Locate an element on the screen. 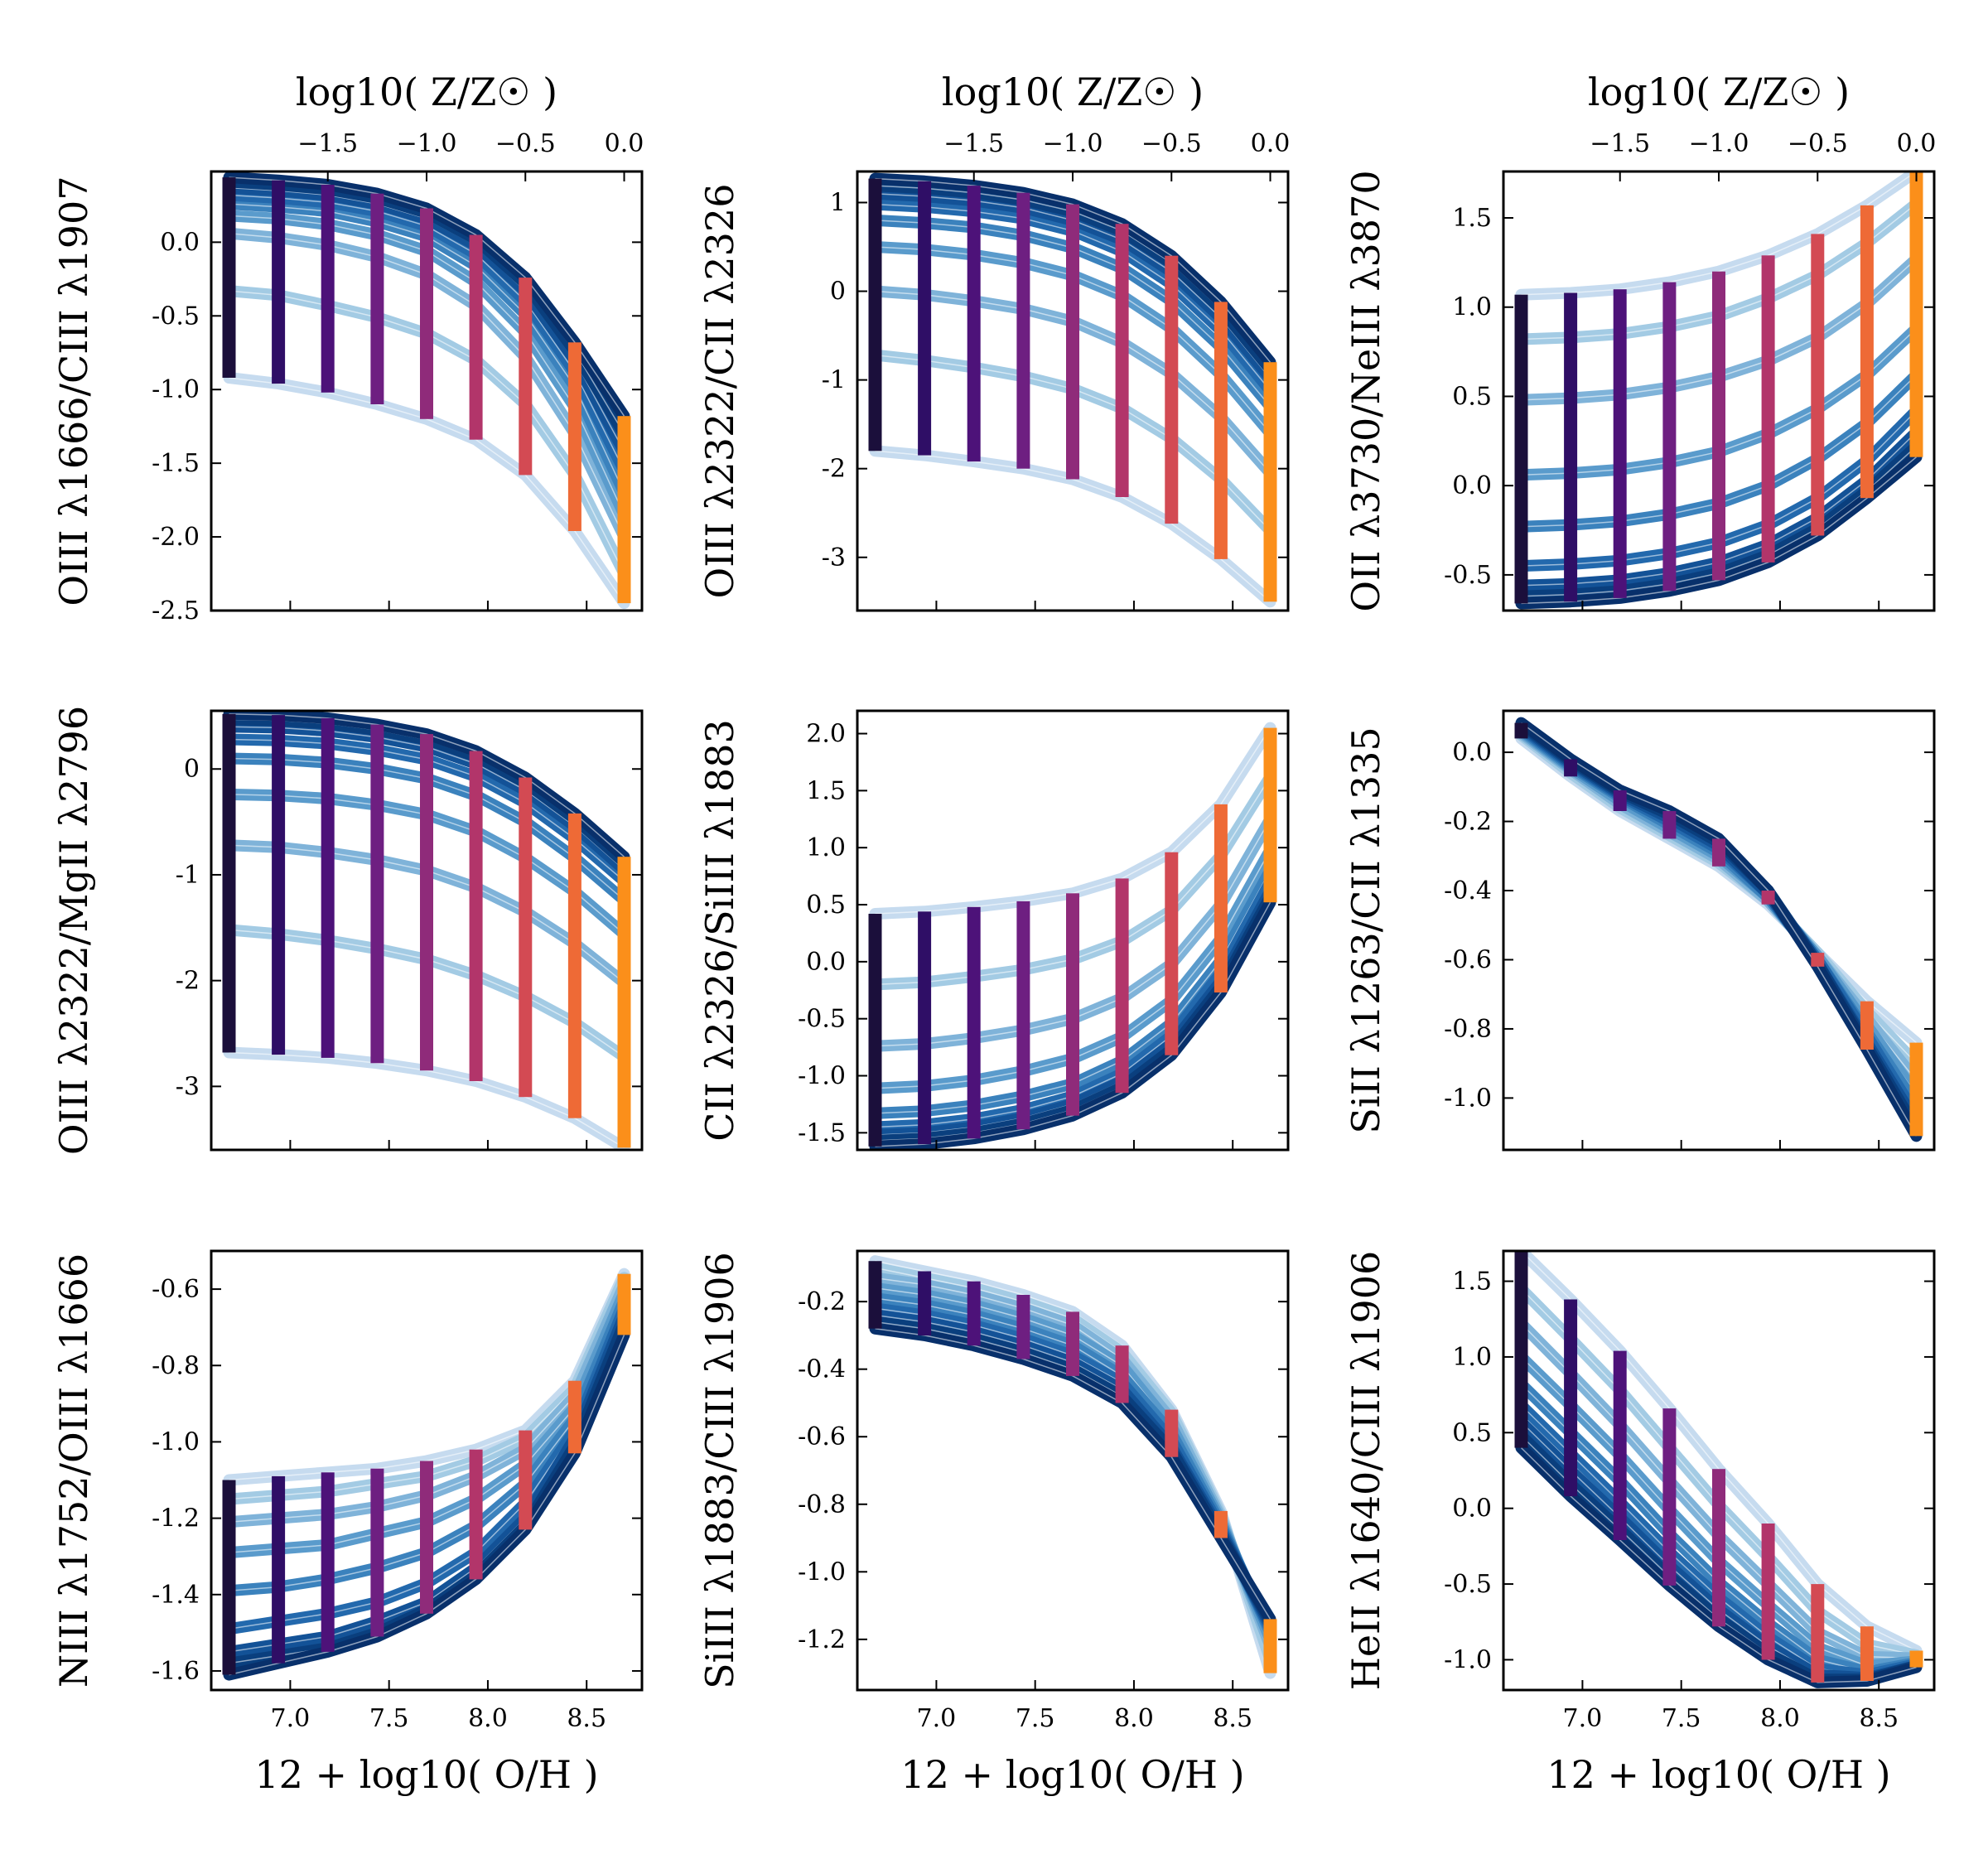 The image size is (1988, 1864). y-tick-label: -1.2 is located at coordinates (176, 1518).